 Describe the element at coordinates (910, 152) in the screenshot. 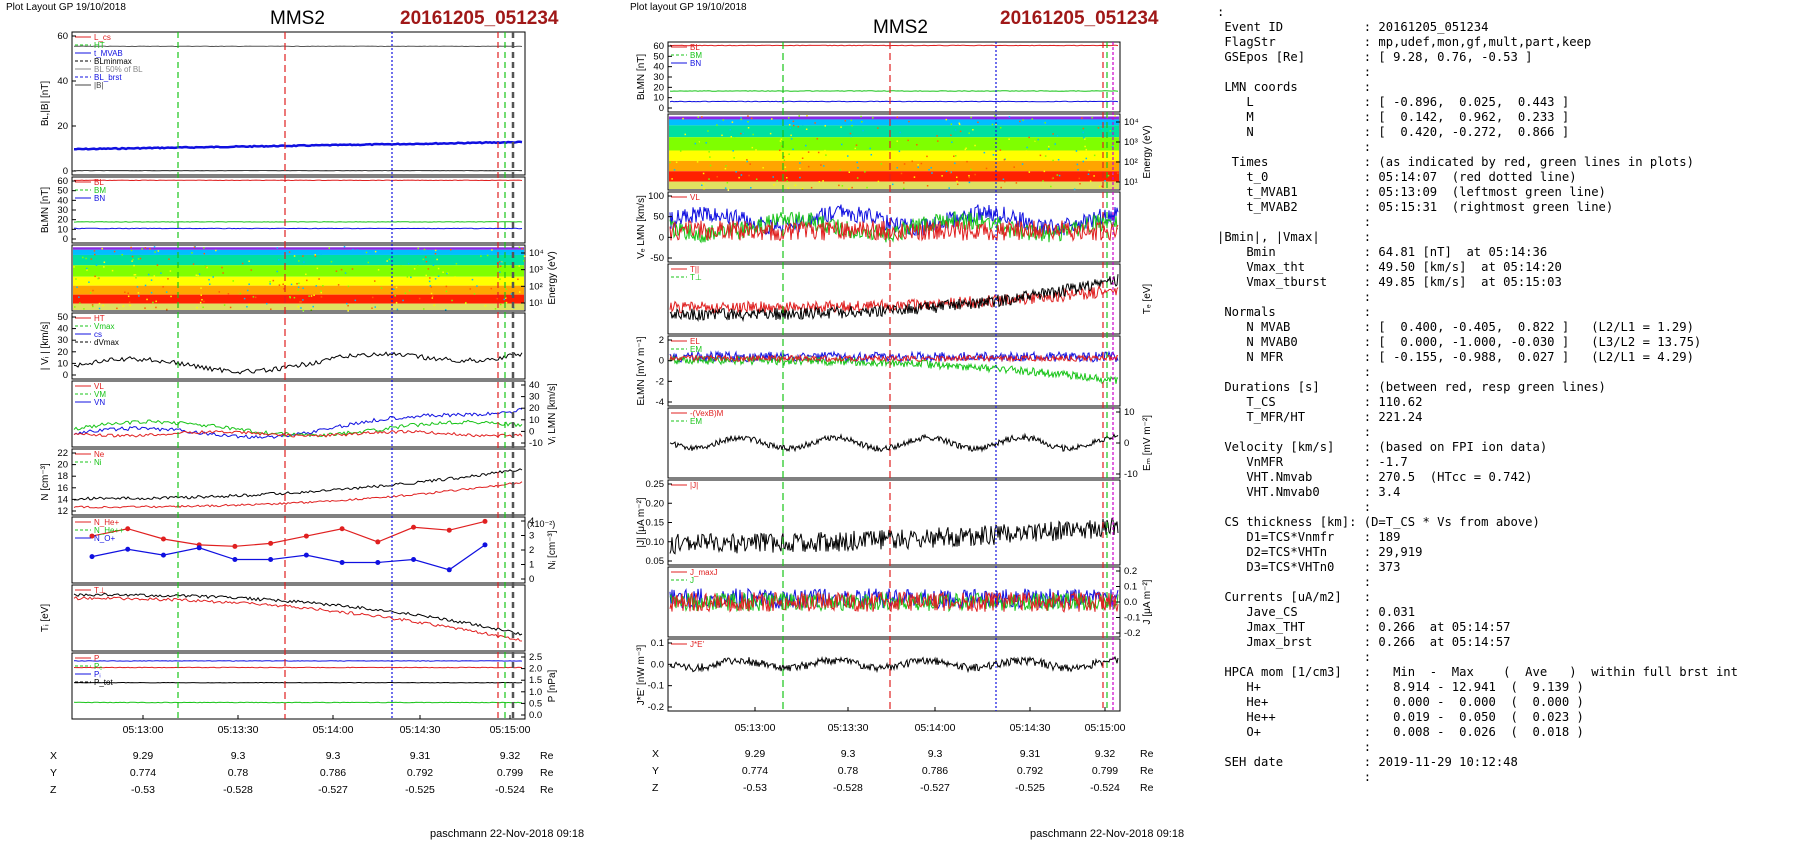

I see `panel-2: 10⁴ 10³ 10² 10¹ Energy (eV)` at that location.